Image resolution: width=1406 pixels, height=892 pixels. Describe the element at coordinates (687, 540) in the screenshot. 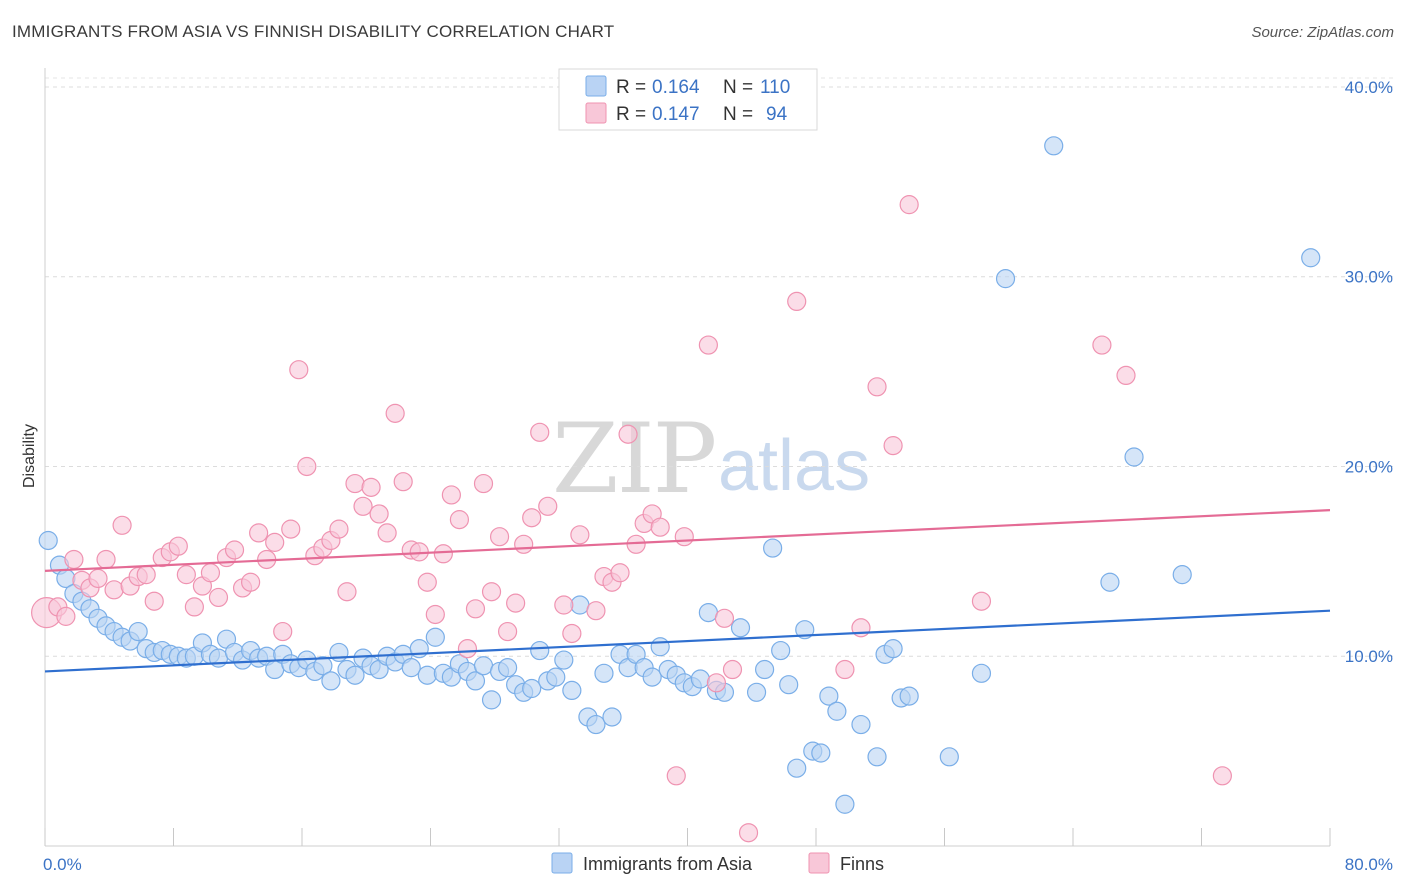

I see `trend-line-finns` at that location.